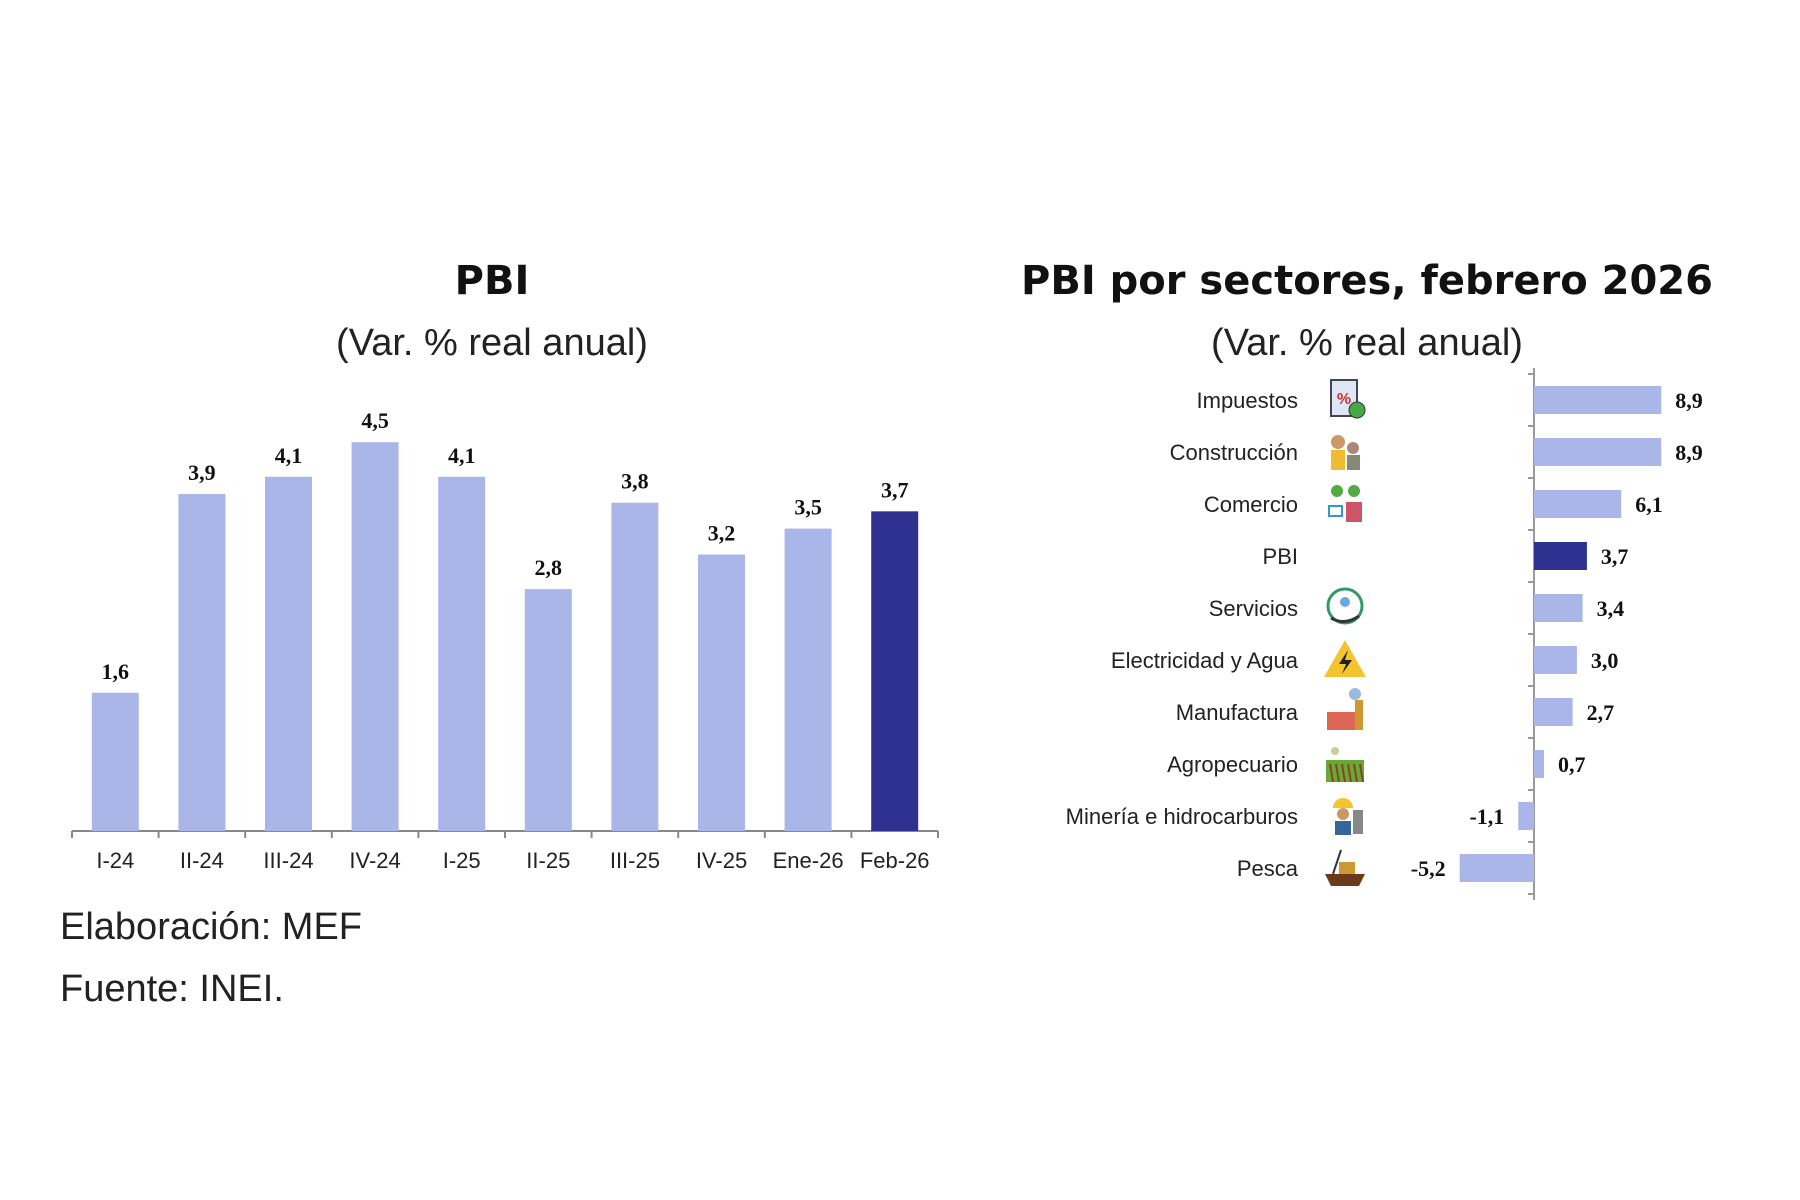  What do you see at coordinates (288, 860) in the screenshot?
I see `x-tick-label: III-24` at bounding box center [288, 860].